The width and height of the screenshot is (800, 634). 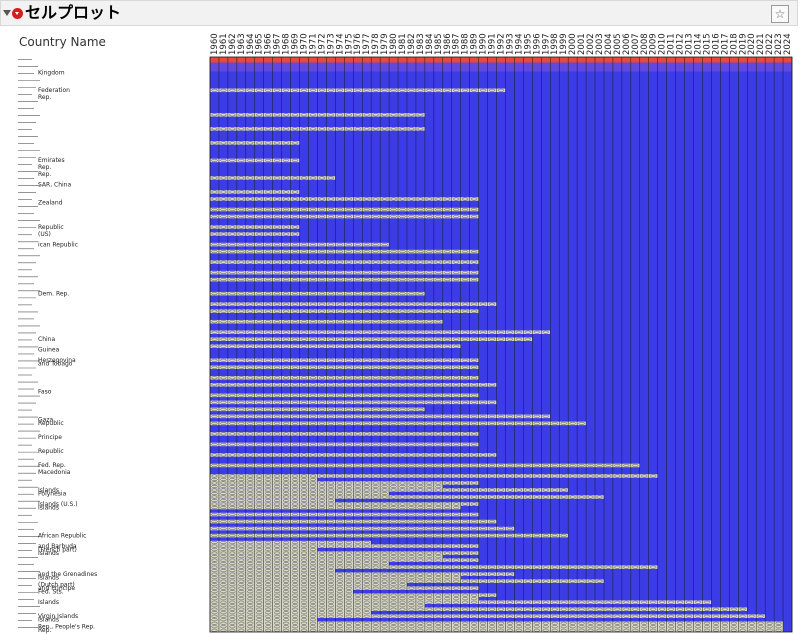 I want to click on column-label: 1982, so click(x=412, y=44).